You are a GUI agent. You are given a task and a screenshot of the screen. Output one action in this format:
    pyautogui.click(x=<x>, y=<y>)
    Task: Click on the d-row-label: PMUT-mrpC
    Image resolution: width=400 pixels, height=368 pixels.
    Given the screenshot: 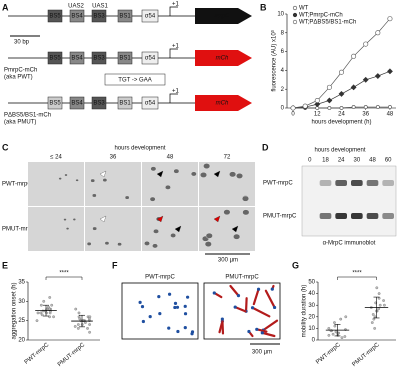 What is the action you would take?
    pyautogui.click(x=280, y=217)
    